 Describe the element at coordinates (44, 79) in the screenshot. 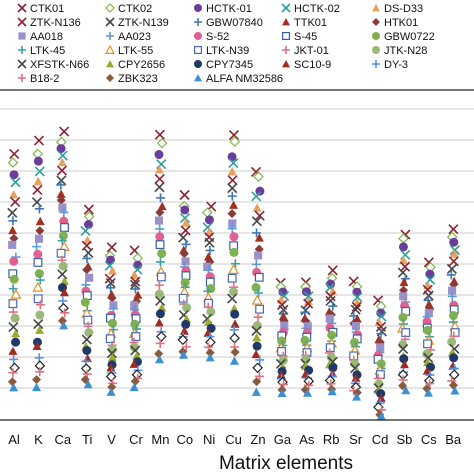

I see `legend-label: B18-2` at that location.